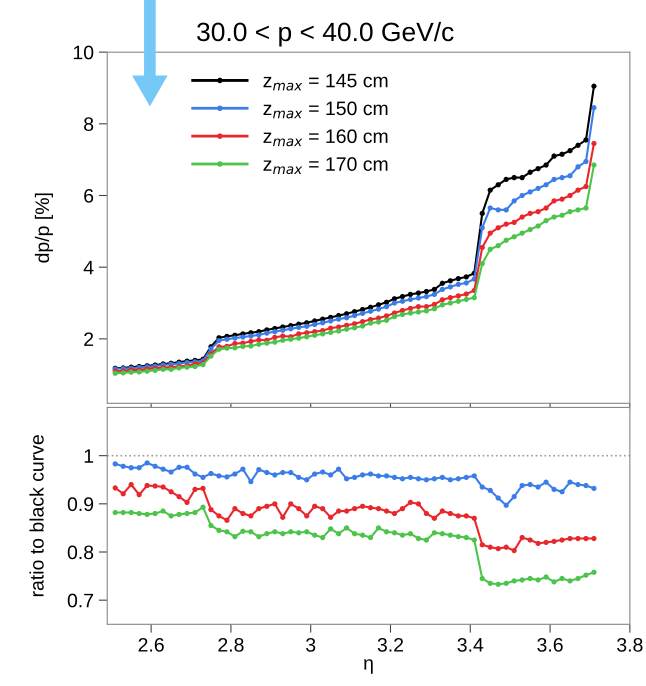  I want to click on x-axis-title: η, so click(368, 666).